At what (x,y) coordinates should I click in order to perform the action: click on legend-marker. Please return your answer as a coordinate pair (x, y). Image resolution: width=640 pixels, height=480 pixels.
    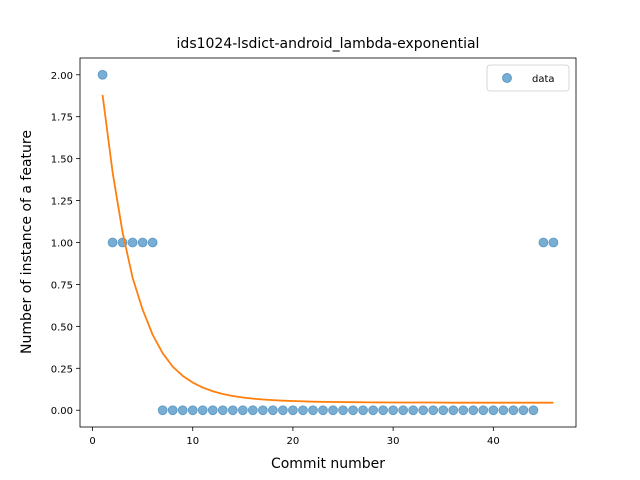
    Looking at the image, I should click on (507, 78).